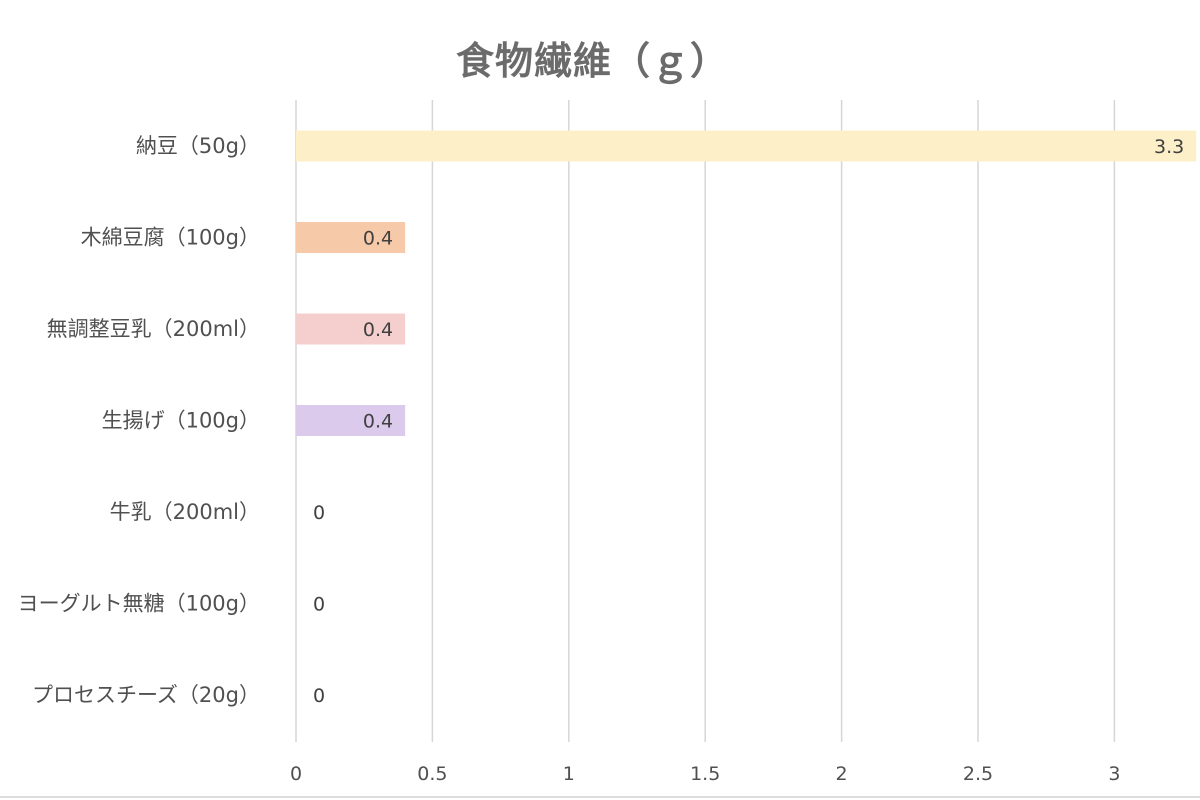  Describe the element at coordinates (153, 329) in the screenshot. I see `category-label: 無調整豆乳（200ml）` at that location.